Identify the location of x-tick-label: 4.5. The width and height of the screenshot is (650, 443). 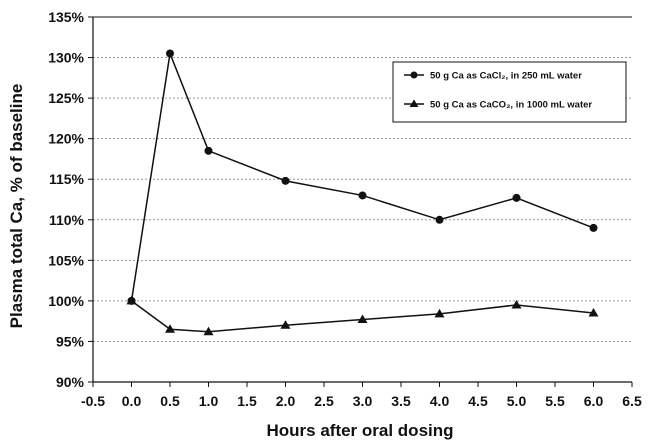
(478, 401).